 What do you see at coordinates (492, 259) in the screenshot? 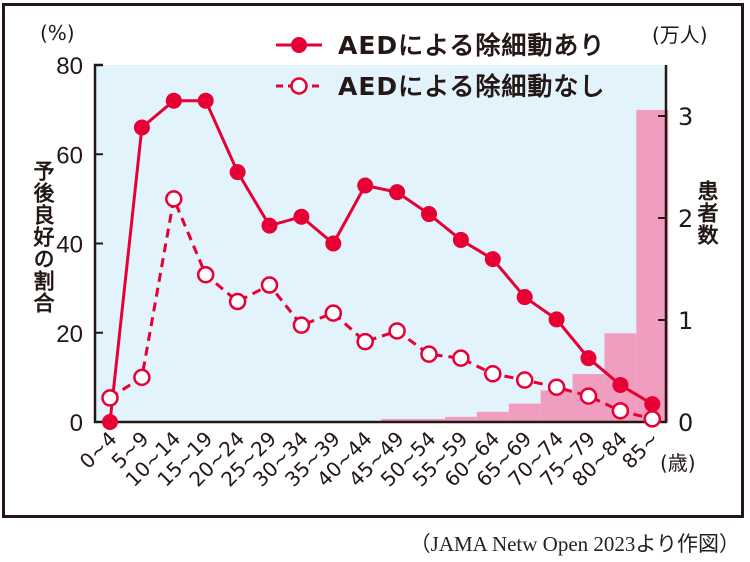
I see `point-with-aed-60~64` at bounding box center [492, 259].